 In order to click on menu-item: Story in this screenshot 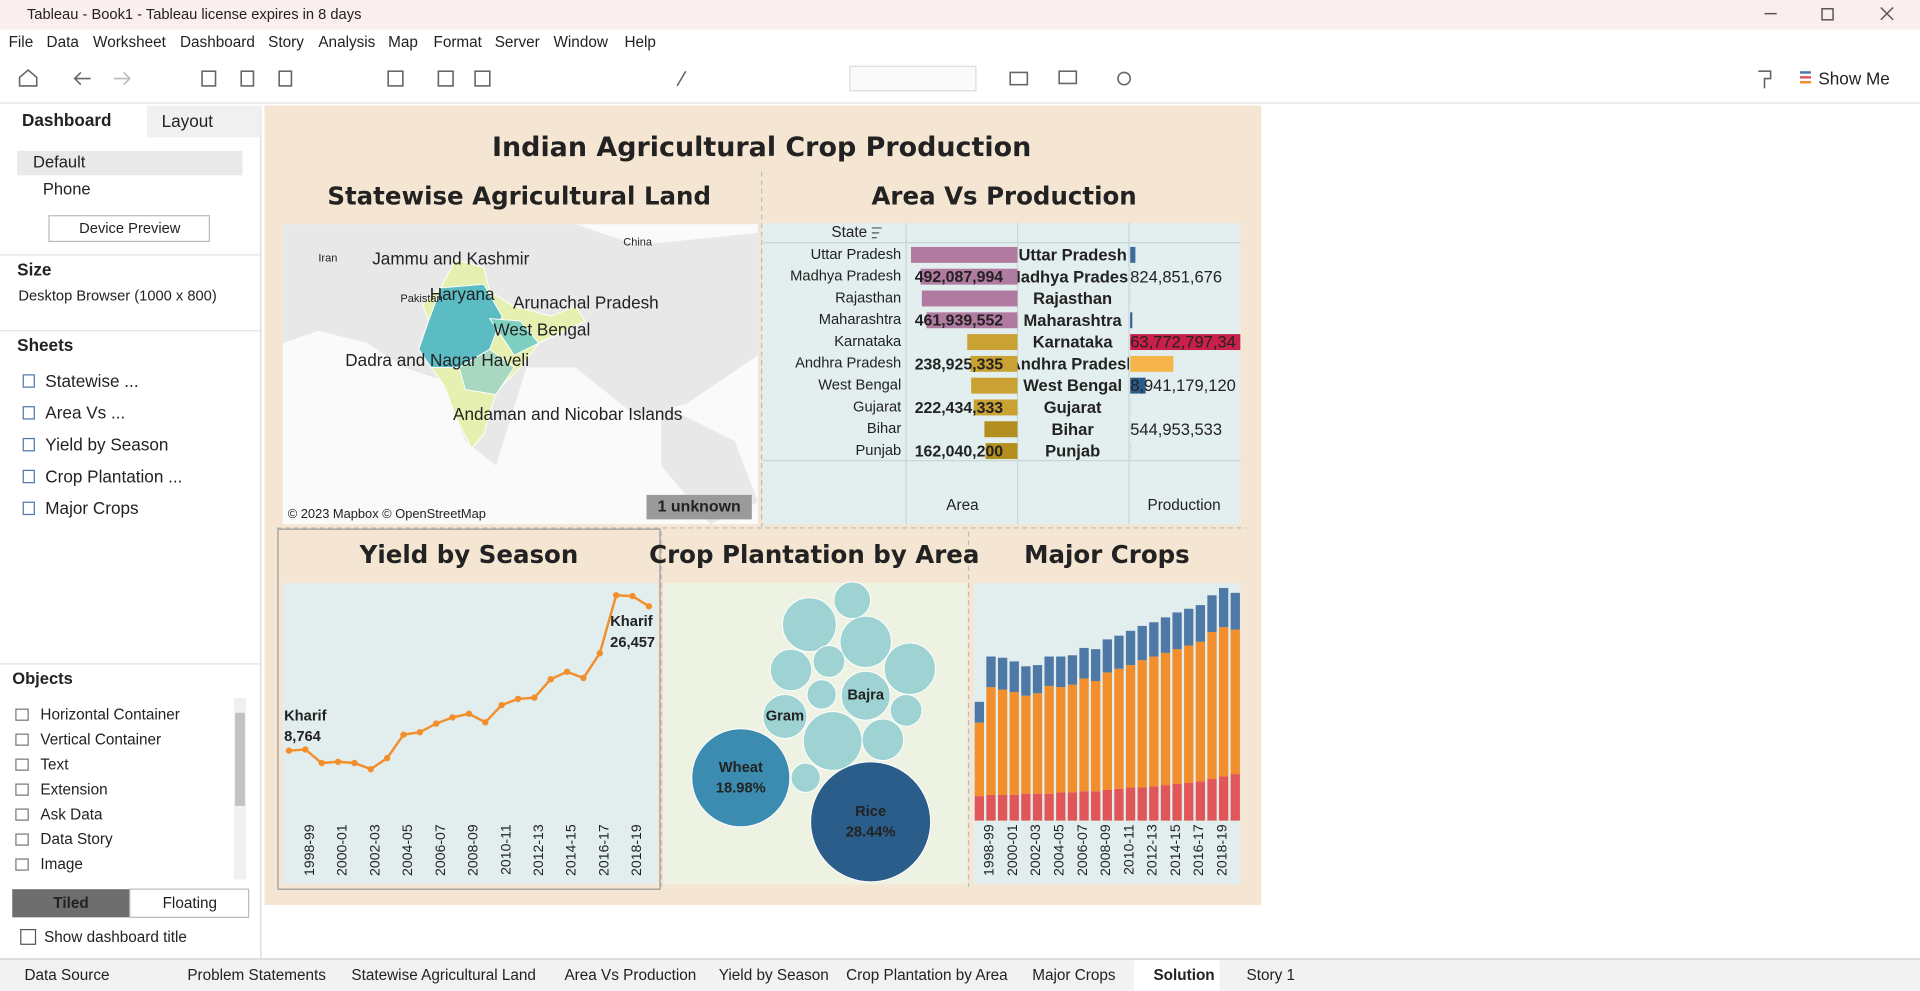, I will do `click(286, 42)`.